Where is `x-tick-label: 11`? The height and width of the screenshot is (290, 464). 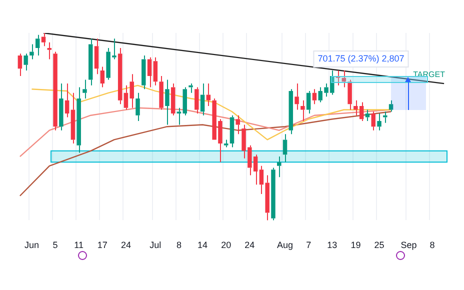
x-tick-label: 11 is located at coordinates (79, 245).